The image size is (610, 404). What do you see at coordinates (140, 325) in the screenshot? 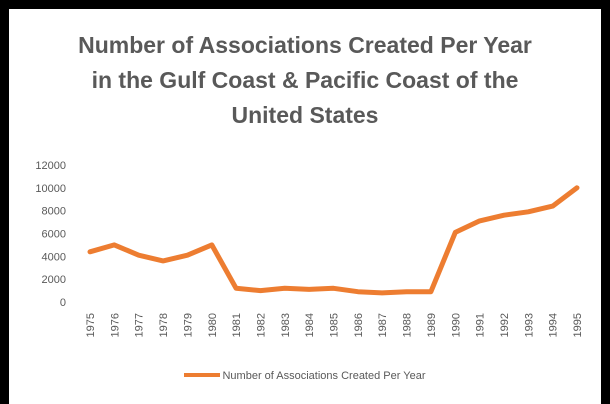
I see `x-tick-label: 1977` at bounding box center [140, 325].